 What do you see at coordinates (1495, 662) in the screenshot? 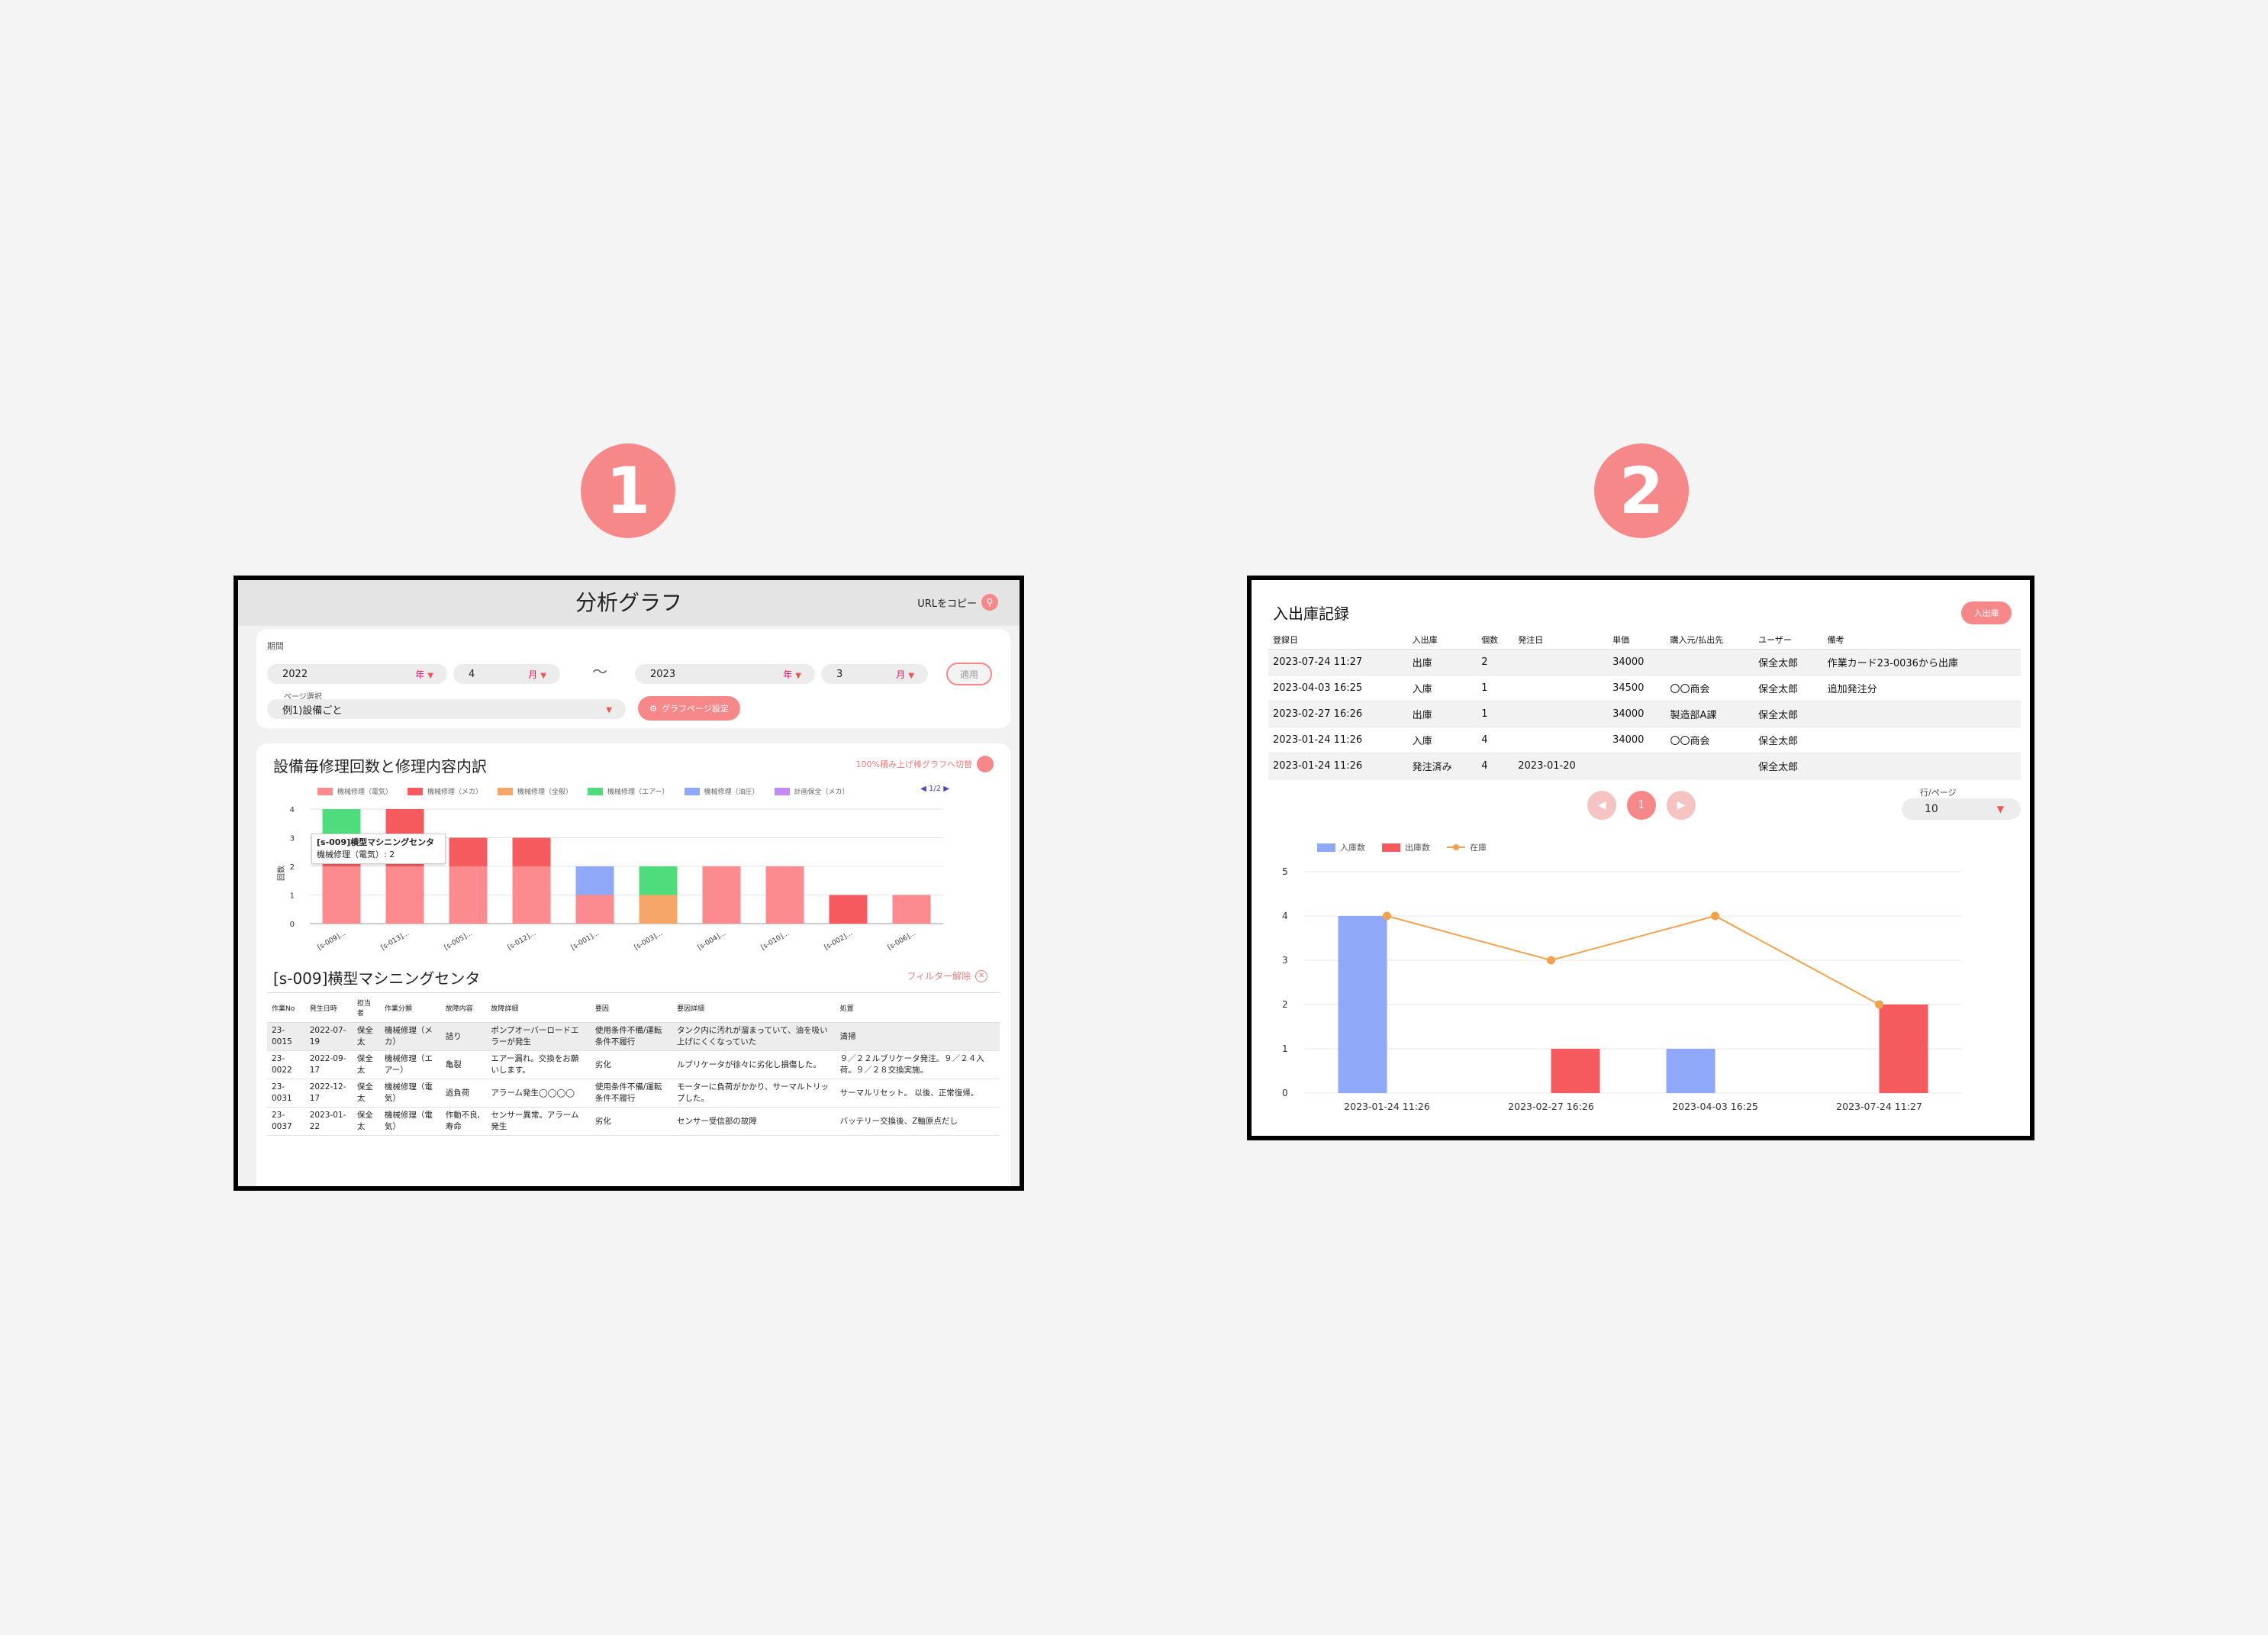
I see `table-cell: 2` at bounding box center [1495, 662].